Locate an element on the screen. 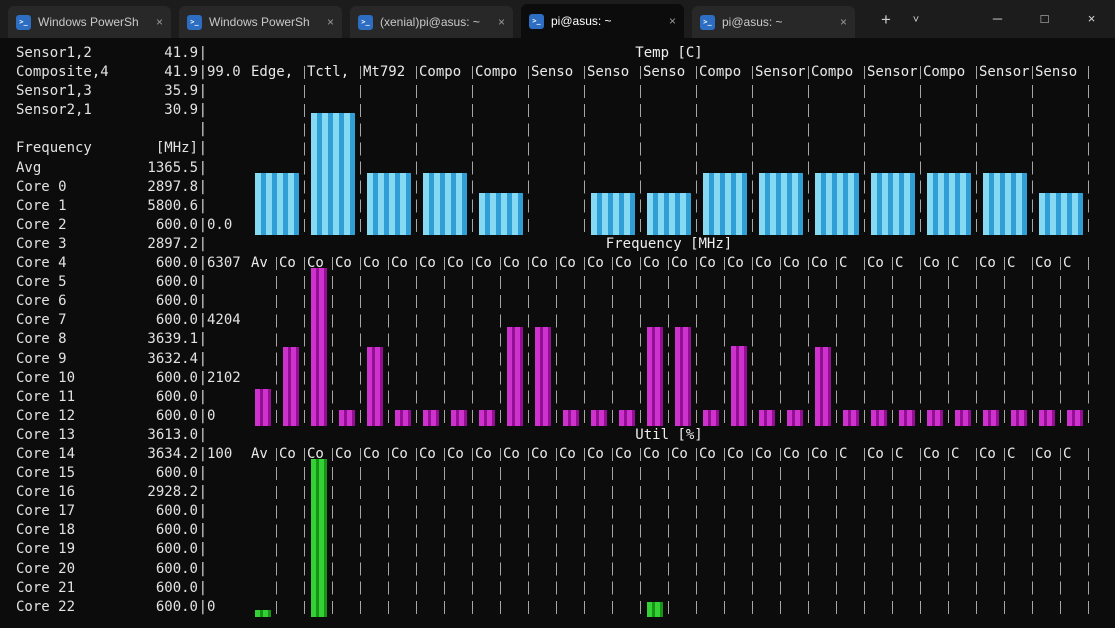  tab: >_ (xenial)pi@asus: ~ × is located at coordinates (431, 22).